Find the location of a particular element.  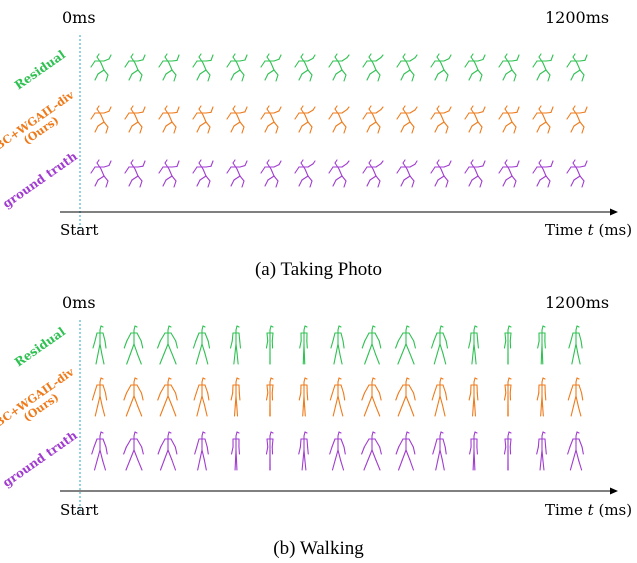

figure-caption: (a) Taking Photo is located at coordinates (318, 269).